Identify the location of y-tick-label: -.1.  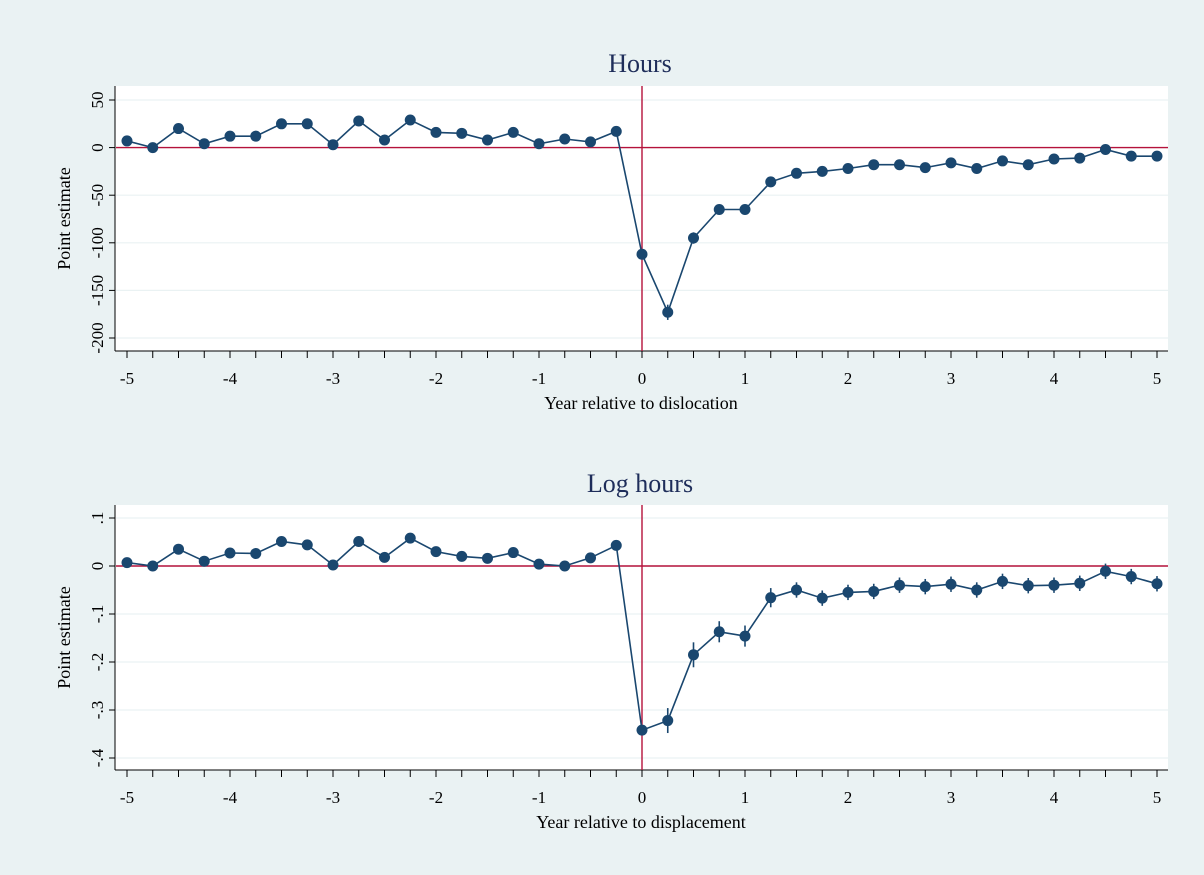
(97, 614).